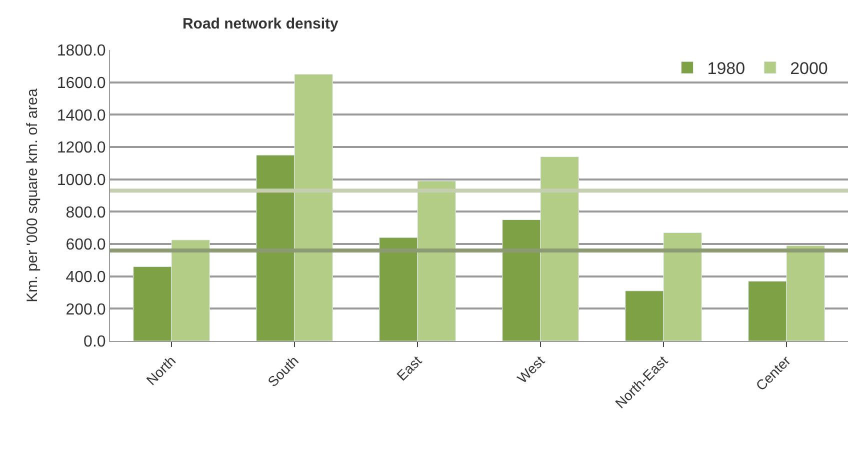  I want to click on y-tick-label: 1800.0, so click(81, 51).